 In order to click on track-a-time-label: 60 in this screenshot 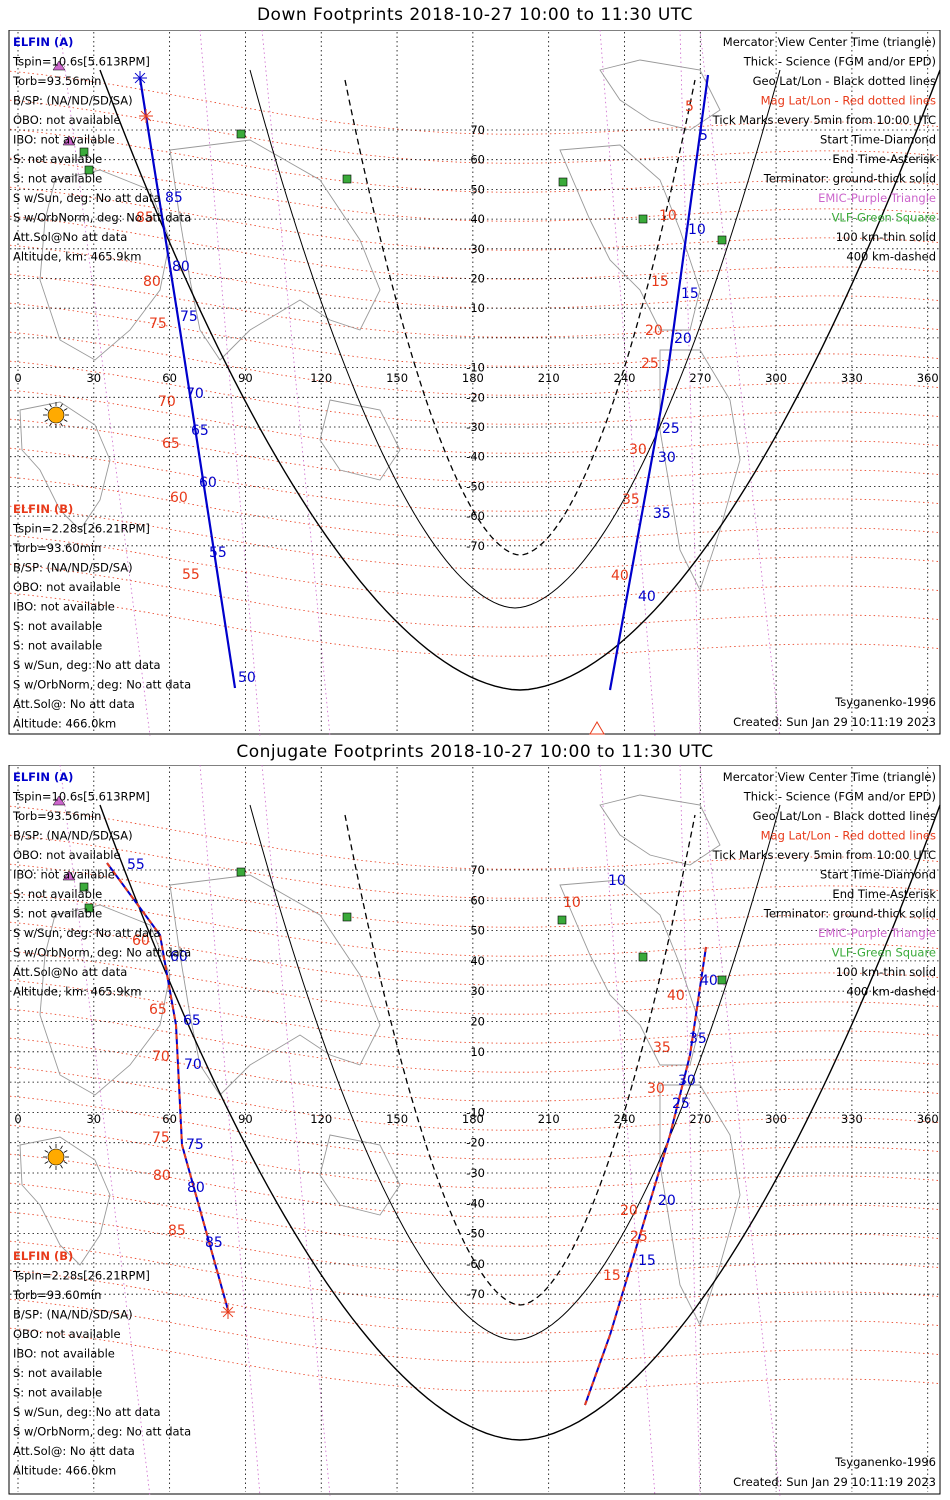, I will do `click(179, 957)`.